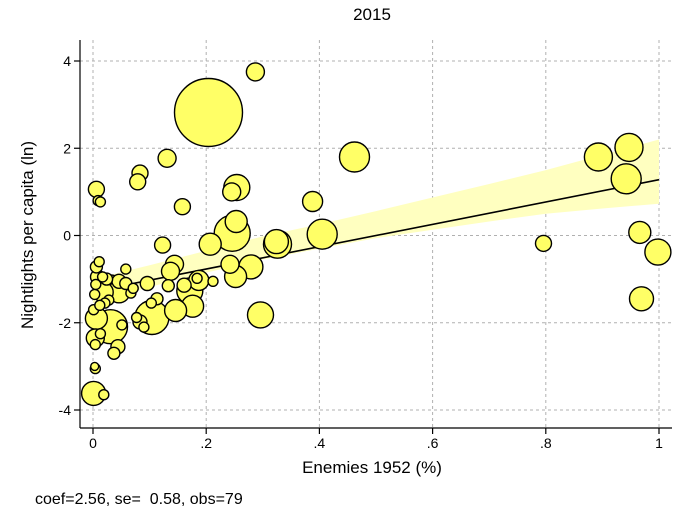 The width and height of the screenshot is (680, 522). What do you see at coordinates (320, 443) in the screenshot?
I see `x-tick-label: .4` at bounding box center [320, 443].